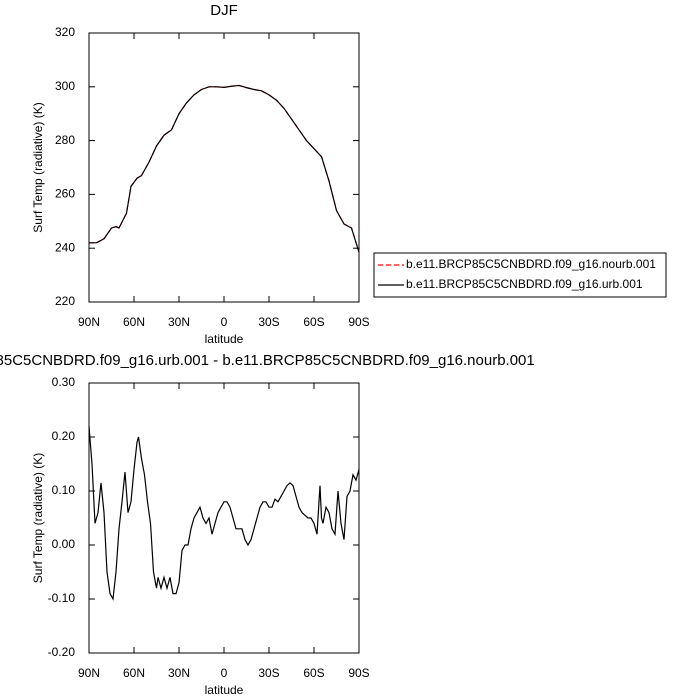  What do you see at coordinates (65, 247) in the screenshot?
I see `y-tick-label: 240` at bounding box center [65, 247].